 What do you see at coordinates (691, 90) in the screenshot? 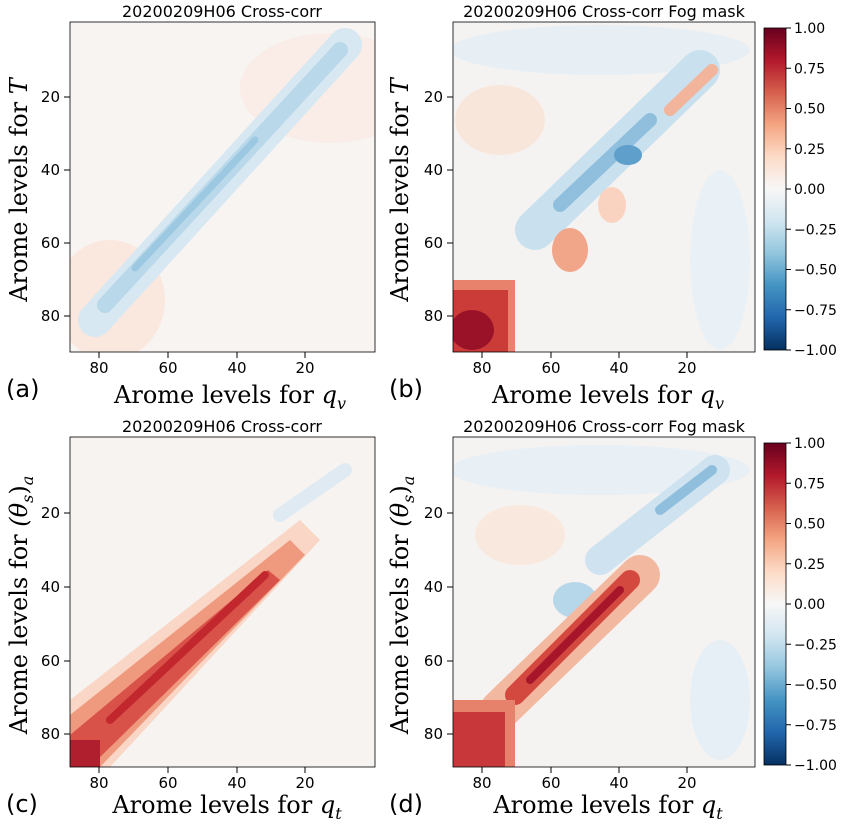
I see `heatmap-b-warm-line` at bounding box center [691, 90].